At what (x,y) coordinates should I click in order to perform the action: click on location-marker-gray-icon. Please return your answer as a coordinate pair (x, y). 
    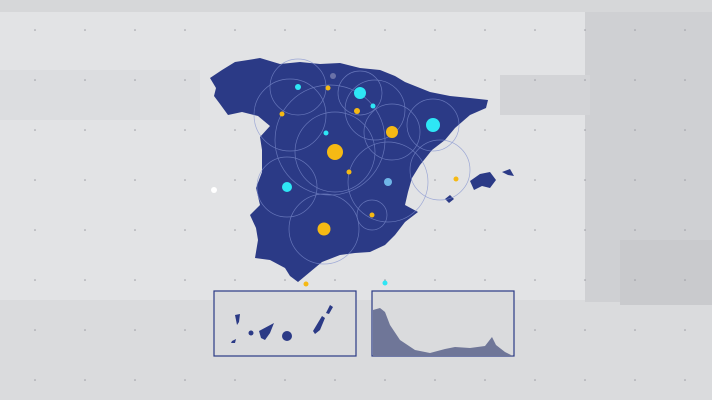
    Looking at the image, I should click on (333, 76).